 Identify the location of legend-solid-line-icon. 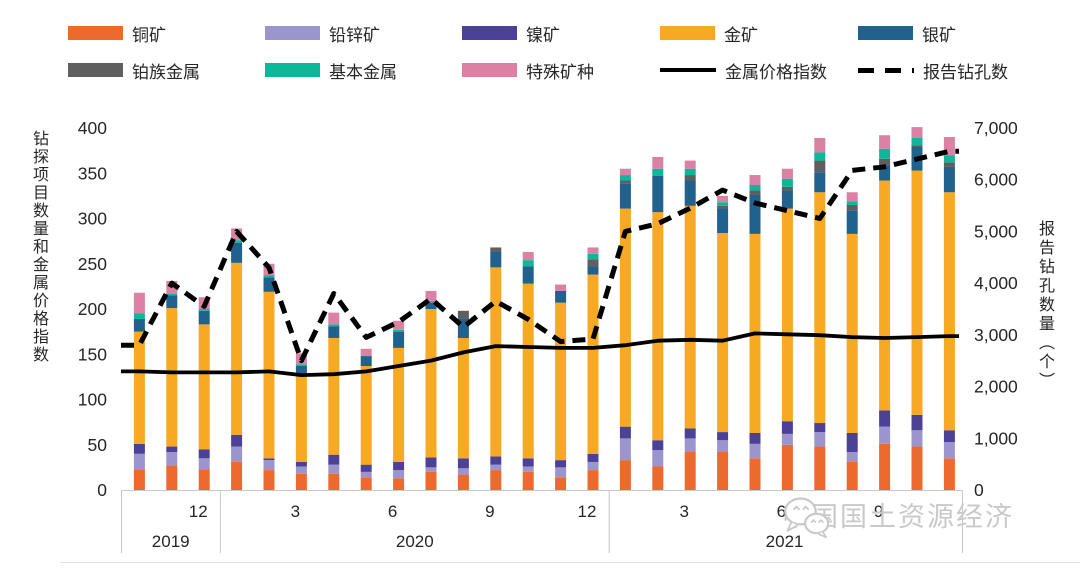
(688, 70).